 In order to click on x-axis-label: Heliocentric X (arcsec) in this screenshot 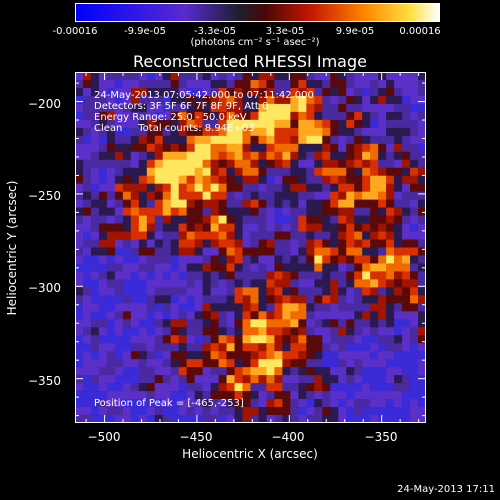, I will do `click(250, 454)`.